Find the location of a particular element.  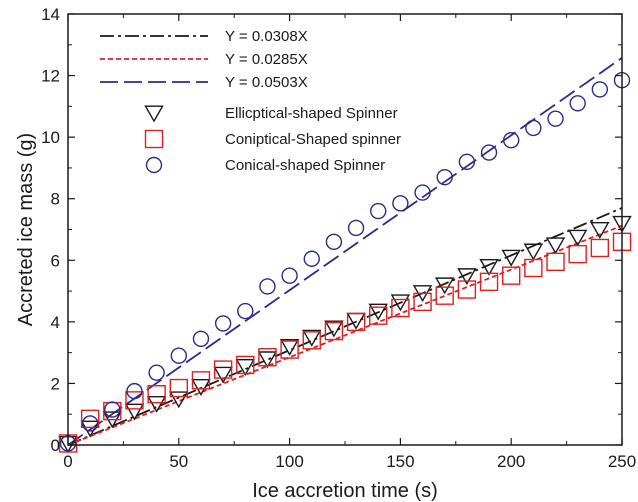

y-tick-label: 12 is located at coordinates (50, 76).